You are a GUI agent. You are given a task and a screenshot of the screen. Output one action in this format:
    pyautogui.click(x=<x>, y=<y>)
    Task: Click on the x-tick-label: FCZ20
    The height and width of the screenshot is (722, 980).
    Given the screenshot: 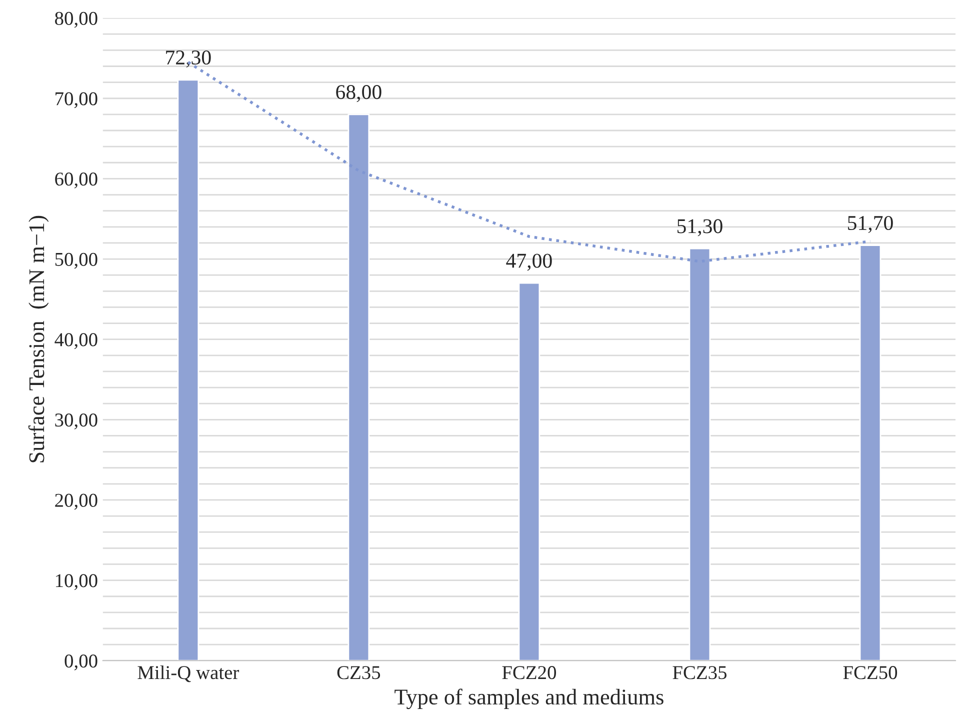 What is the action you would take?
    pyautogui.click(x=529, y=673)
    